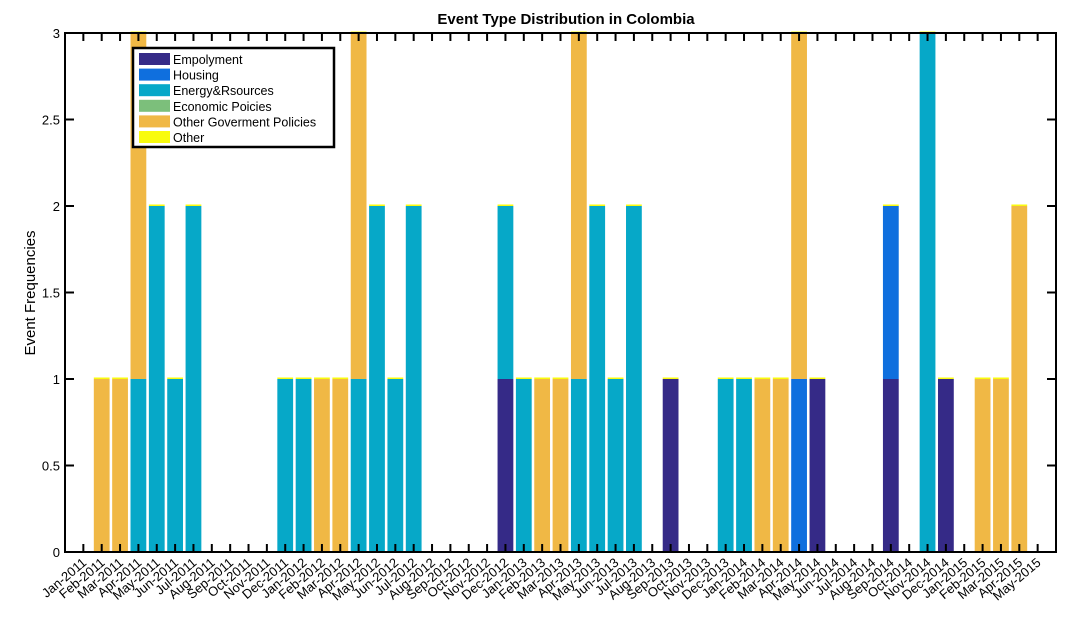  I want to click on bar-cap-May-2011, so click(156, 205).